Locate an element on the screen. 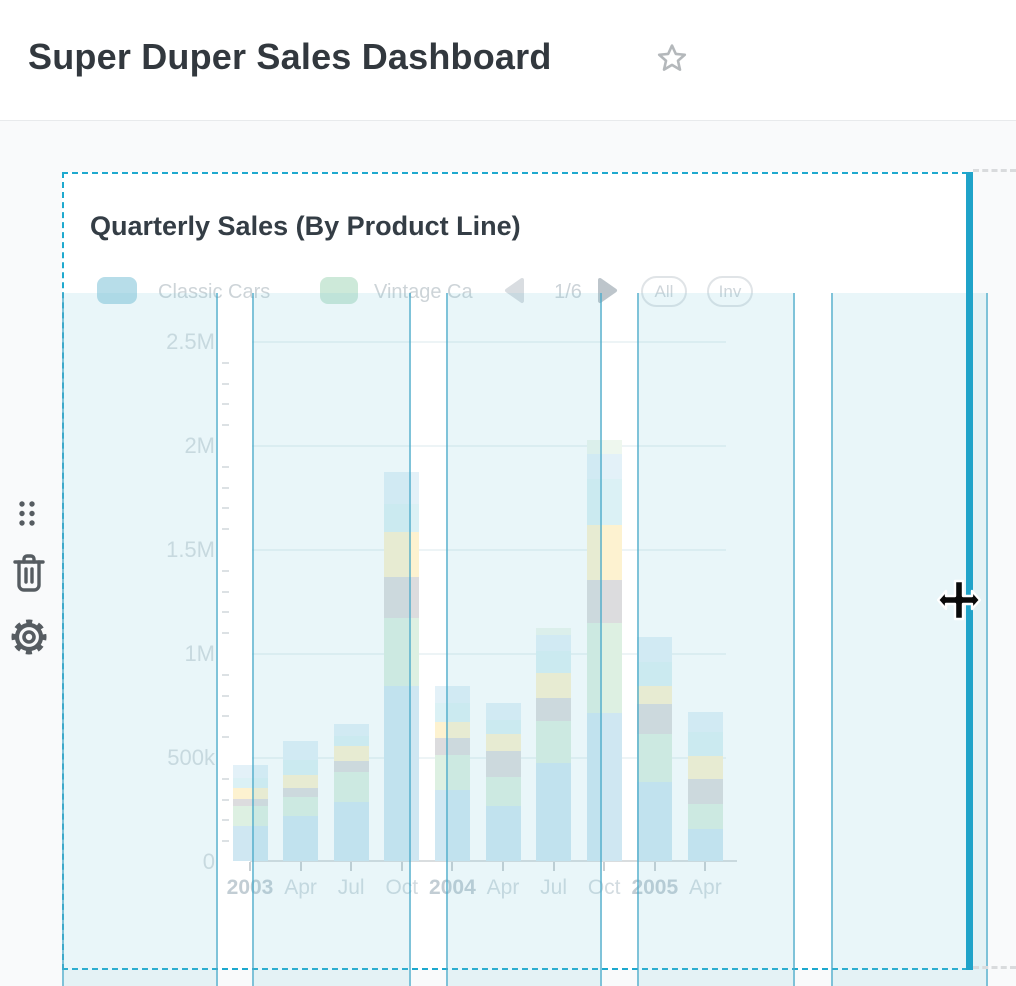 The width and height of the screenshot is (1016, 986). legend-select-all-button: All is located at coordinates (664, 291).